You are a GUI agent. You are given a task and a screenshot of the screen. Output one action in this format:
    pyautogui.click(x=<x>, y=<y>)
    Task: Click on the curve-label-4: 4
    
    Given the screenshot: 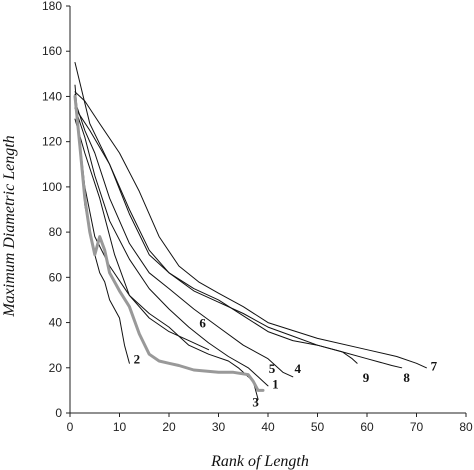 What is the action you would take?
    pyautogui.click(x=297, y=368)
    